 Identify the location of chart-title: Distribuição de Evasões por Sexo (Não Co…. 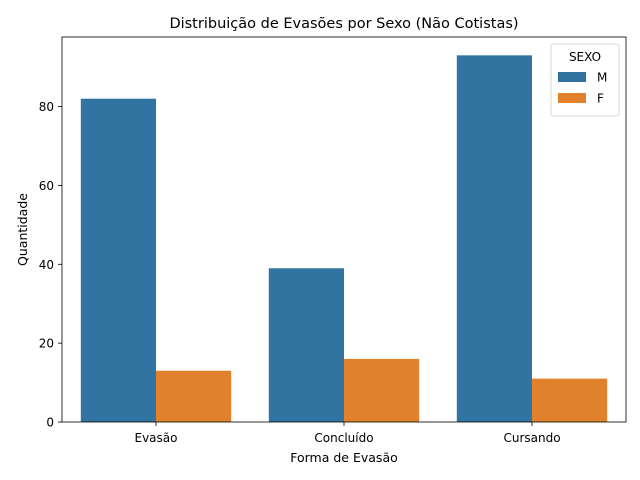
(343, 24).